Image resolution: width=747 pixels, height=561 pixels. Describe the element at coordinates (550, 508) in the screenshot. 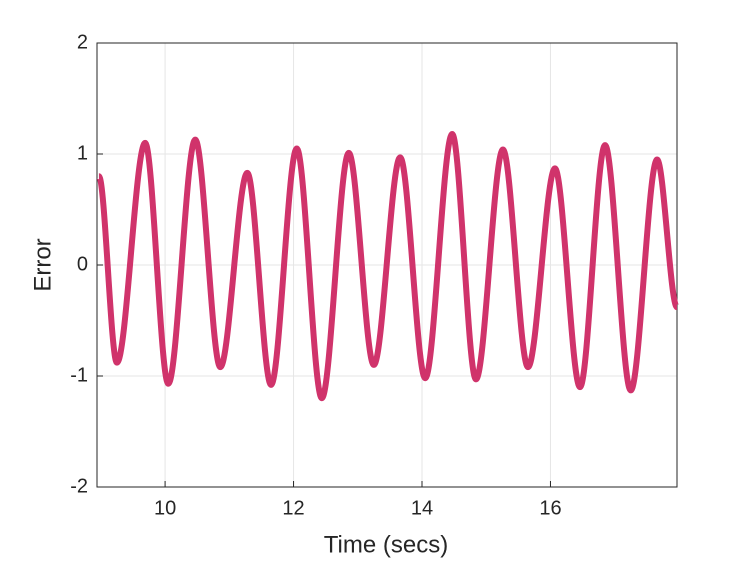

I see `x-tick-label: 16` at that location.